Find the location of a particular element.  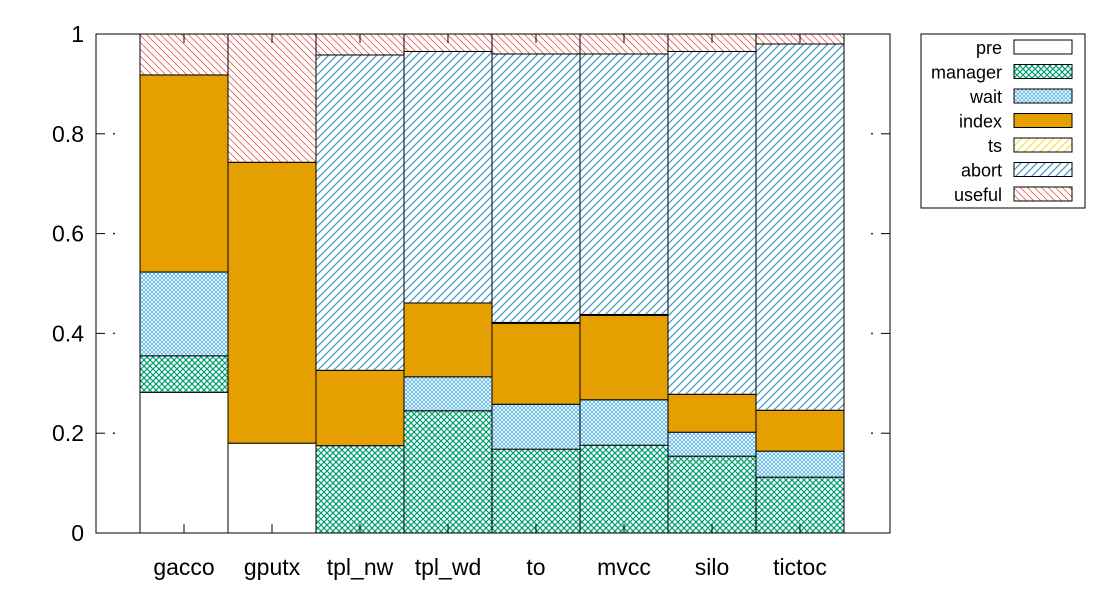

bar-segment-wait-gacco is located at coordinates (184, 314).